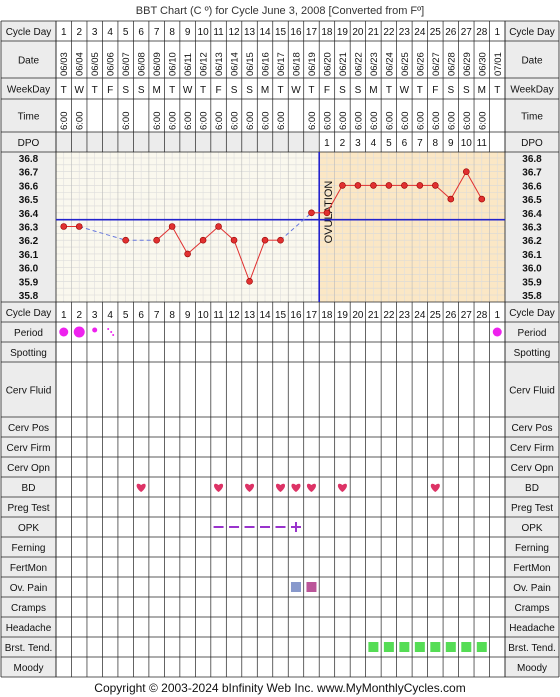  Describe the element at coordinates (29, 117) in the screenshot. I see `row-label-time: Time` at that location.